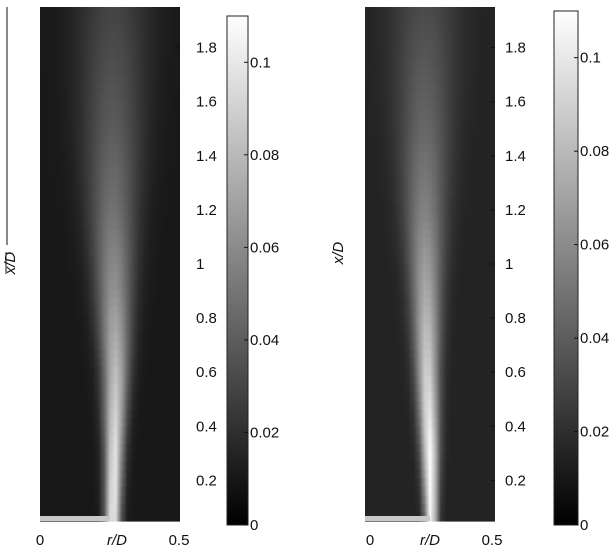  Describe the element at coordinates (261, 294) in the screenshot. I see `left-colorbar-ticks: 0 0.02 0.04 0.06 0.08 0.1` at that location.